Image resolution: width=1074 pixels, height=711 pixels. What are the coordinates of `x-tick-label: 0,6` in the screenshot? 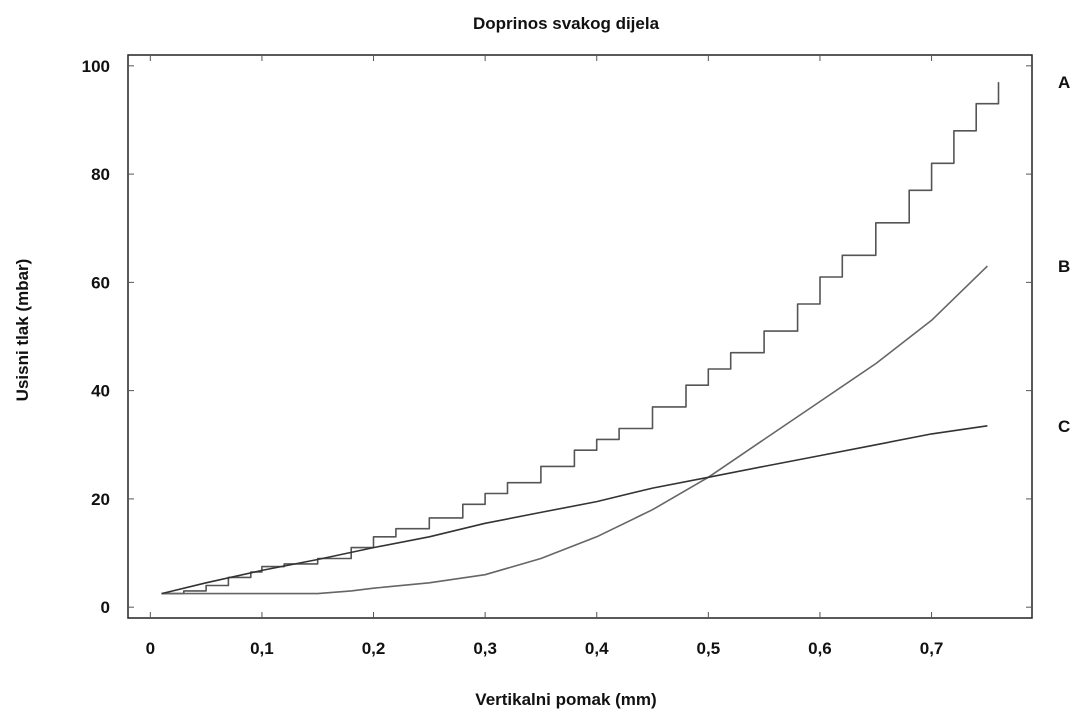 It's located at (820, 648).